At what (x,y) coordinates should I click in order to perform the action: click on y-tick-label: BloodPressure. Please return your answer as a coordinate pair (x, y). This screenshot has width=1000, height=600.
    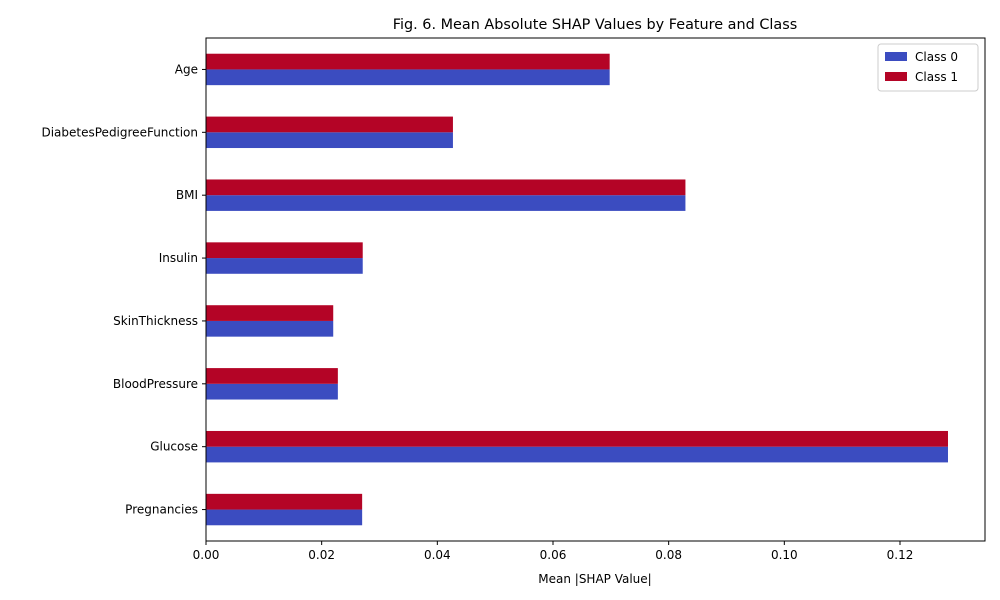
    Looking at the image, I should click on (155, 384).